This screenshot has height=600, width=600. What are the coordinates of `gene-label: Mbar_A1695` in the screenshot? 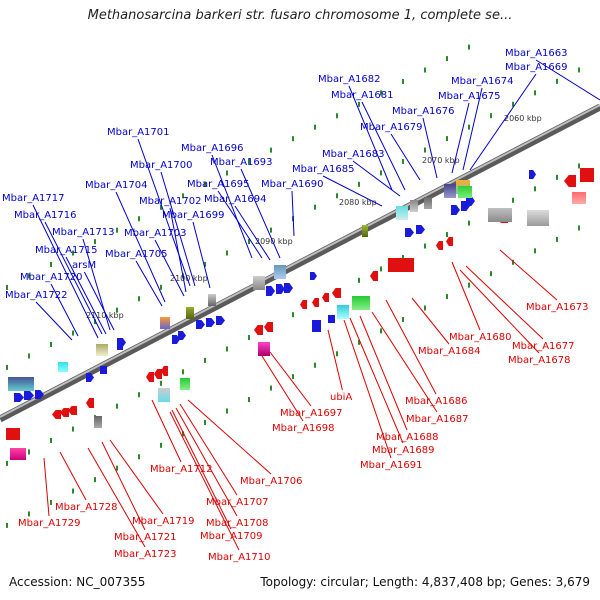 It's located at (218, 184).